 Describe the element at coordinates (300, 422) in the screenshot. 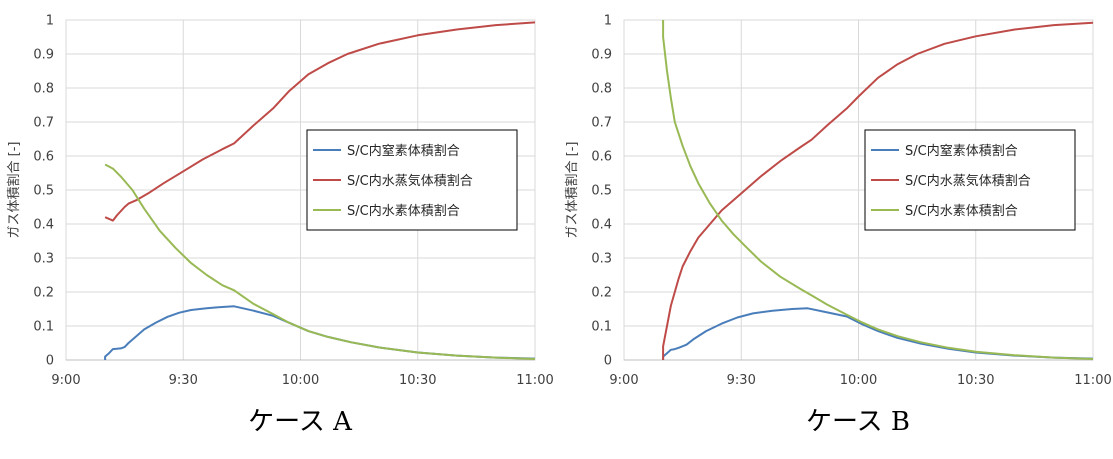

I see `chart-caption: ケース A` at that location.